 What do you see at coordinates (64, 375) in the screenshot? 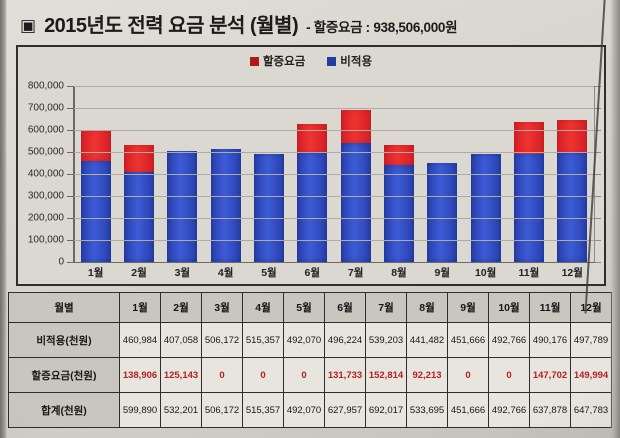
I see `table-row-label: 할증요금(천원)` at bounding box center [64, 375].